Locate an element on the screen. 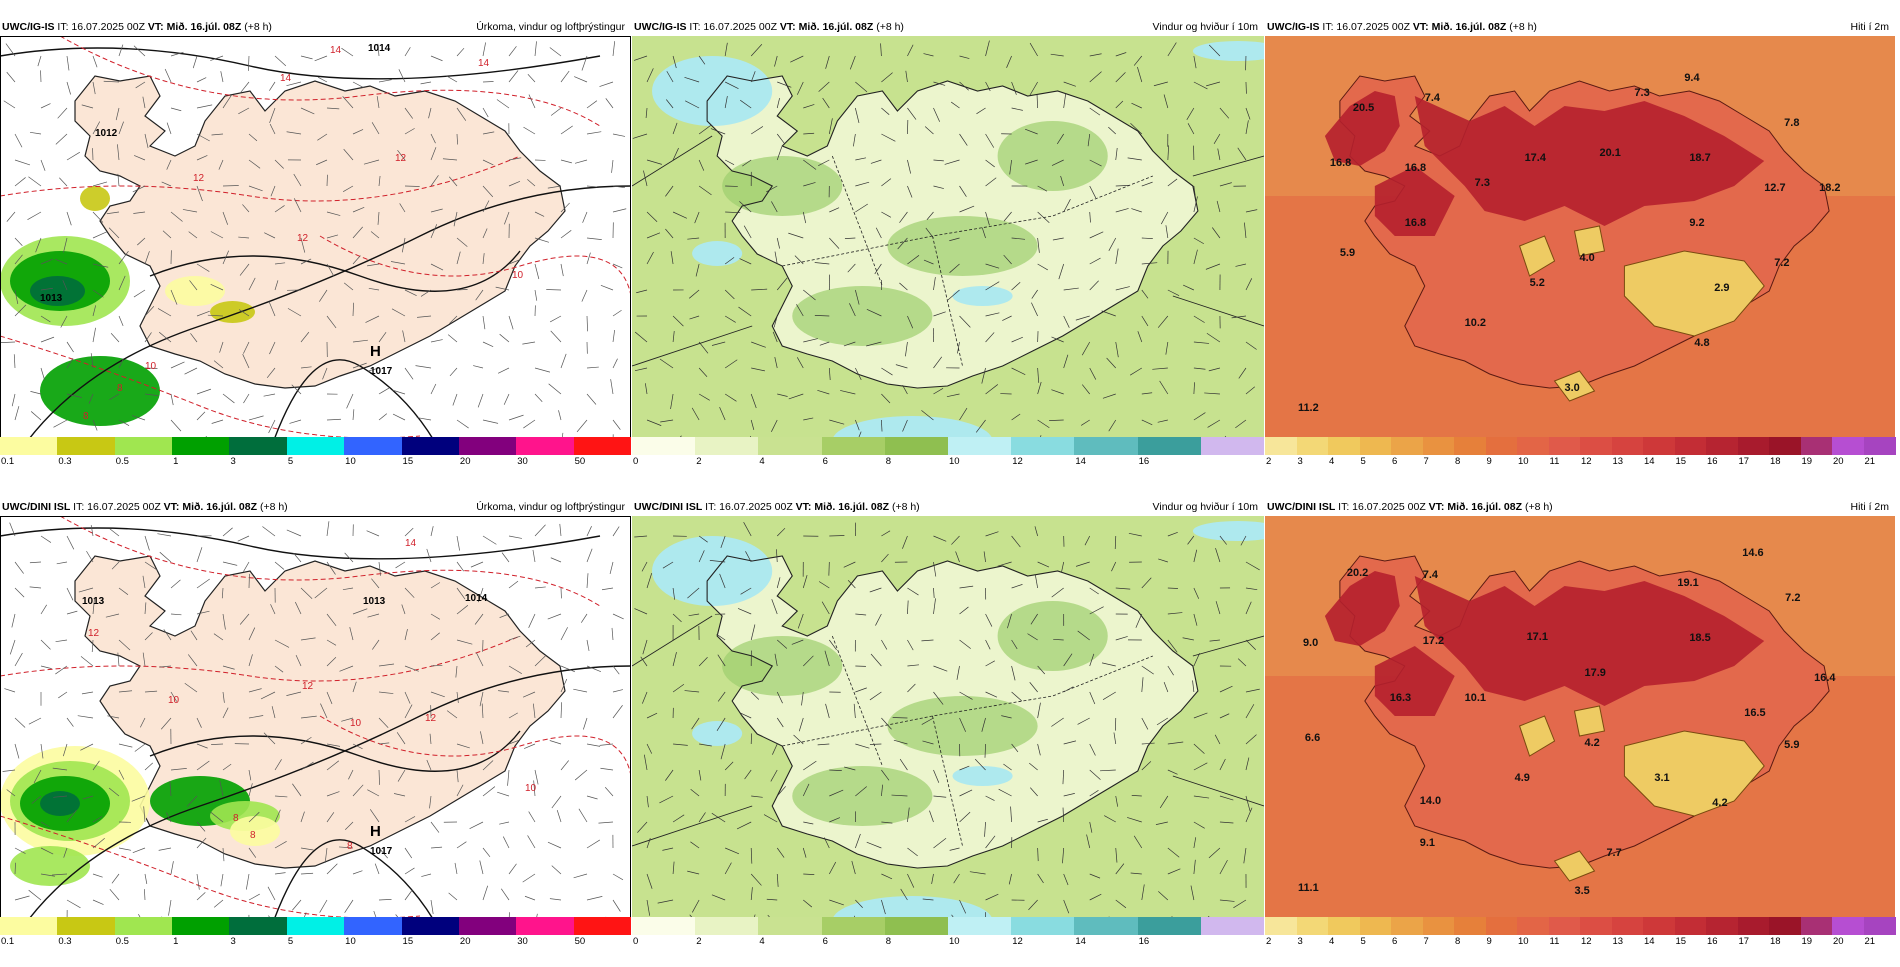  temperature-value: 3.0 is located at coordinates (1572, 388).